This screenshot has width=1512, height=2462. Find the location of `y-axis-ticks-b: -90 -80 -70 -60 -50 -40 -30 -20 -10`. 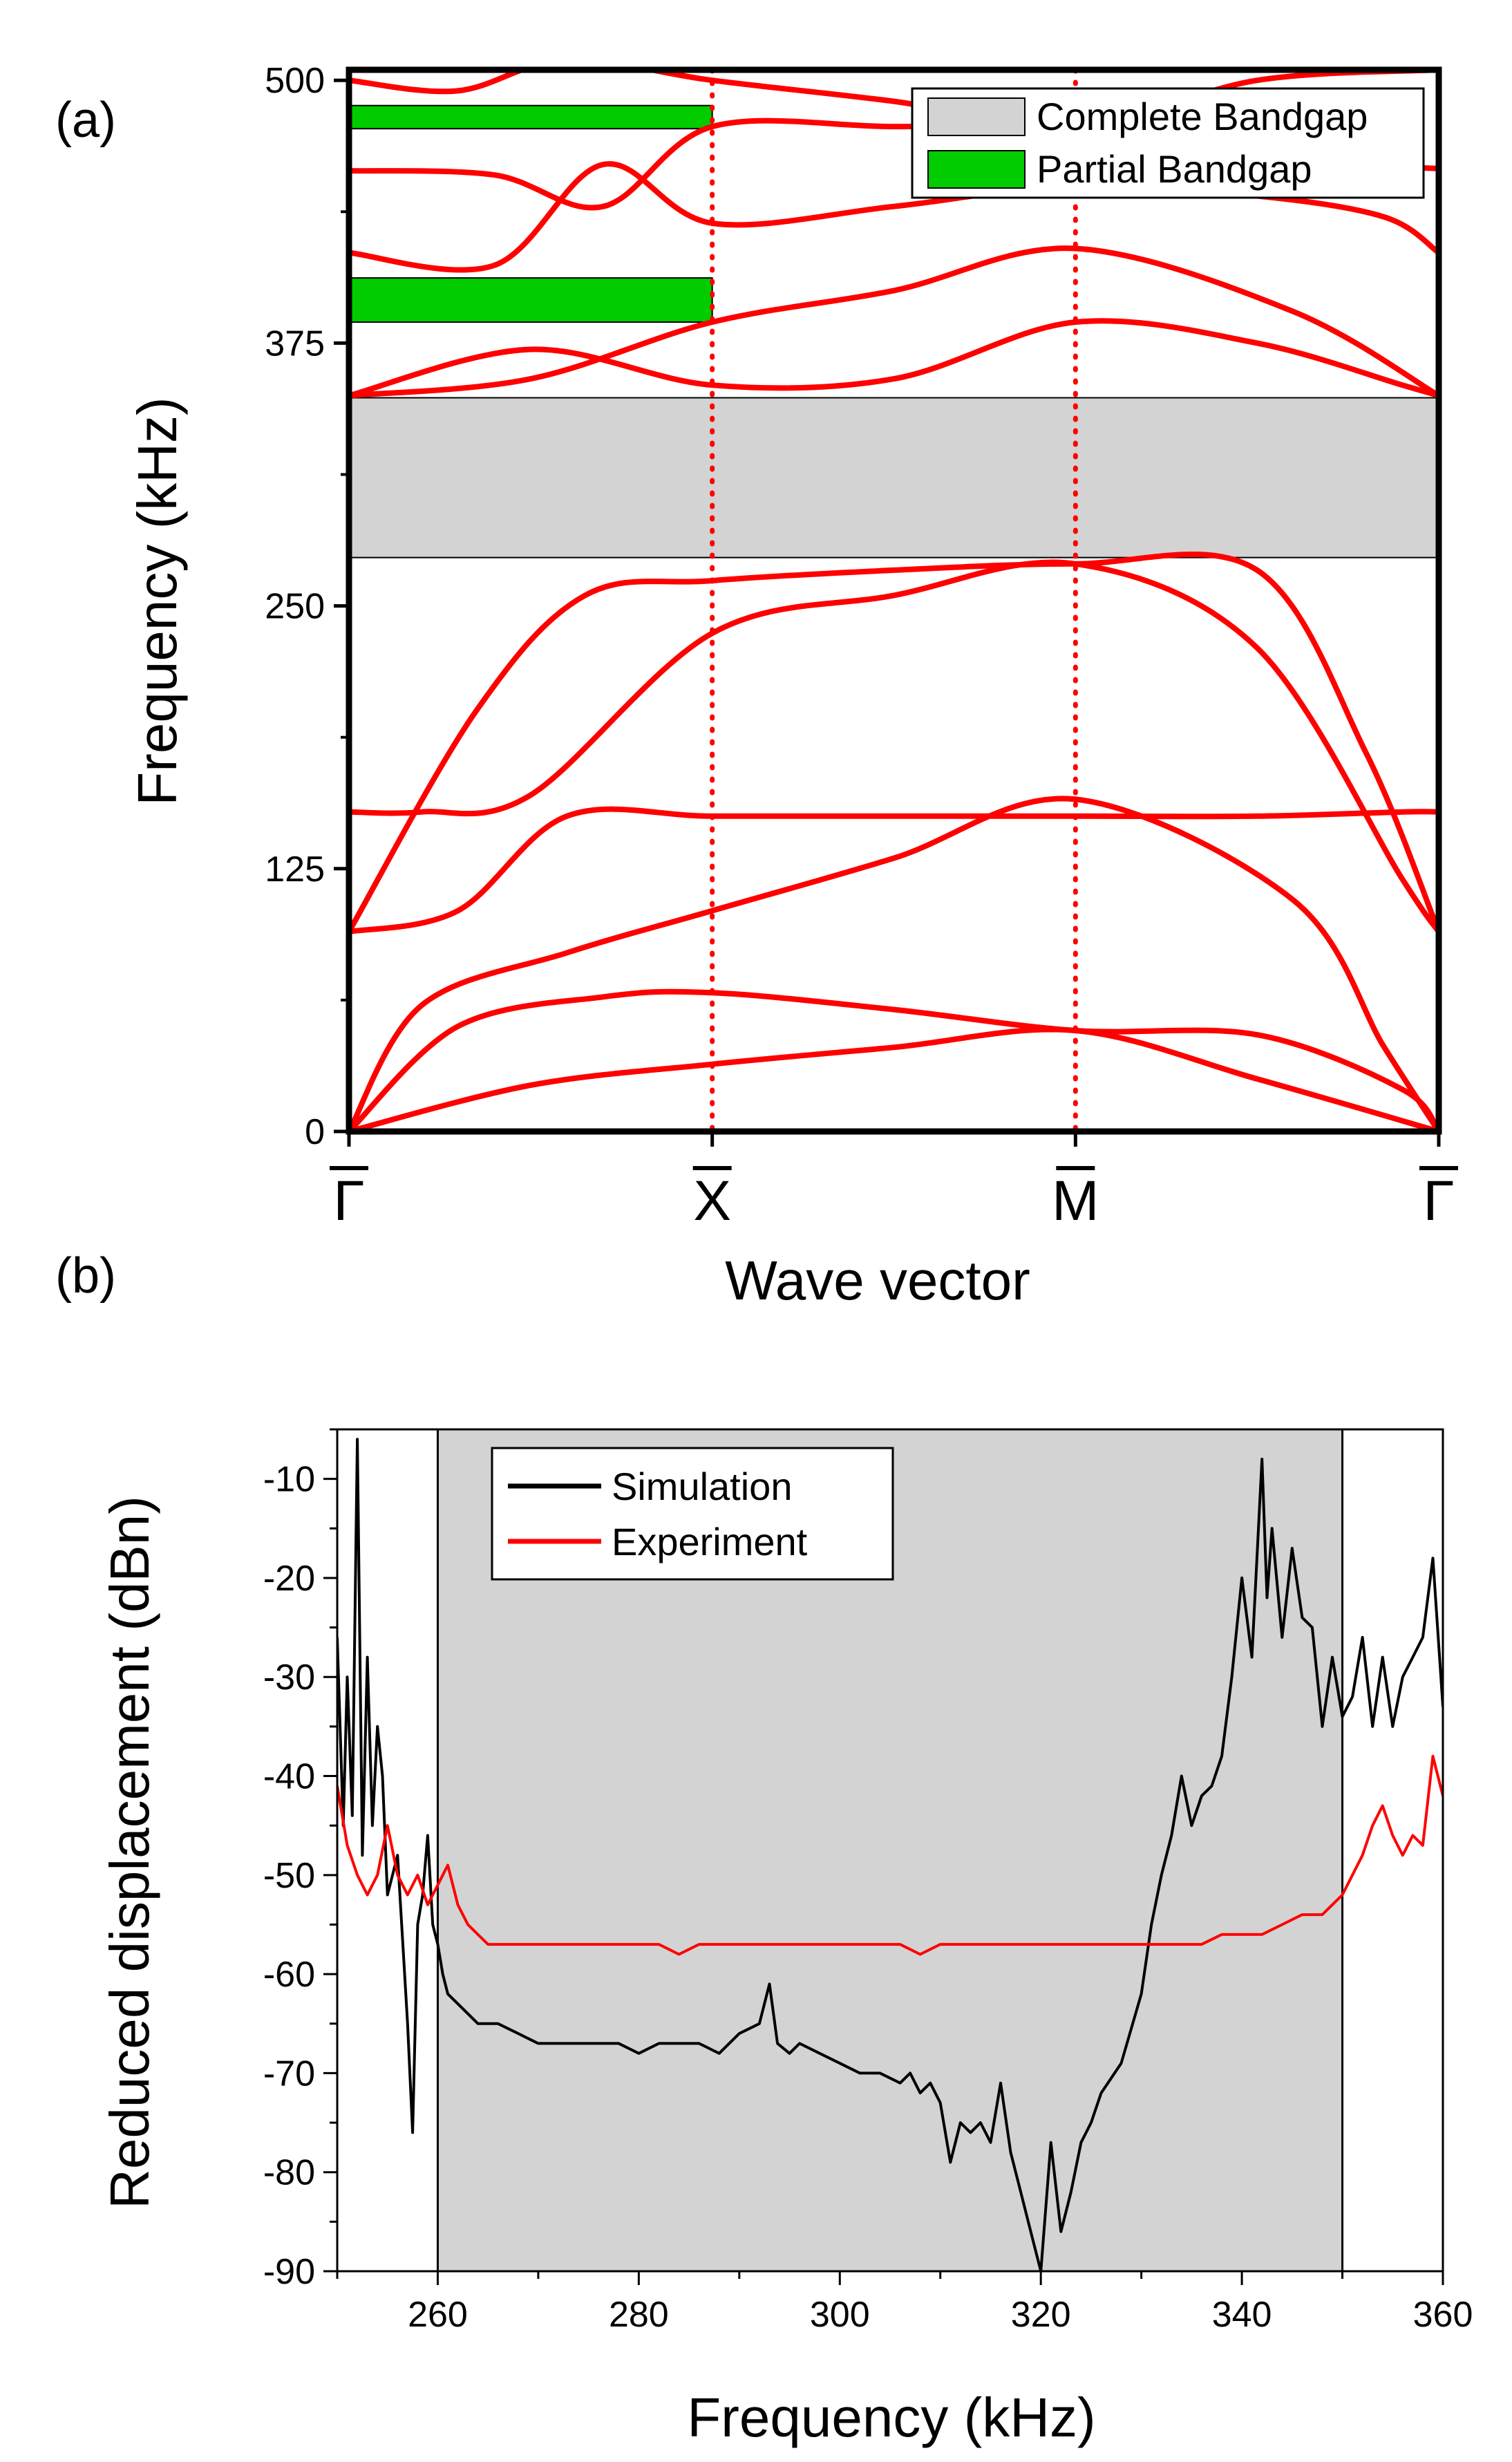

y-axis-ticks-b: -90 -80 -70 -60 -50 -40 -30 -20 -10 is located at coordinates (300, 1860).